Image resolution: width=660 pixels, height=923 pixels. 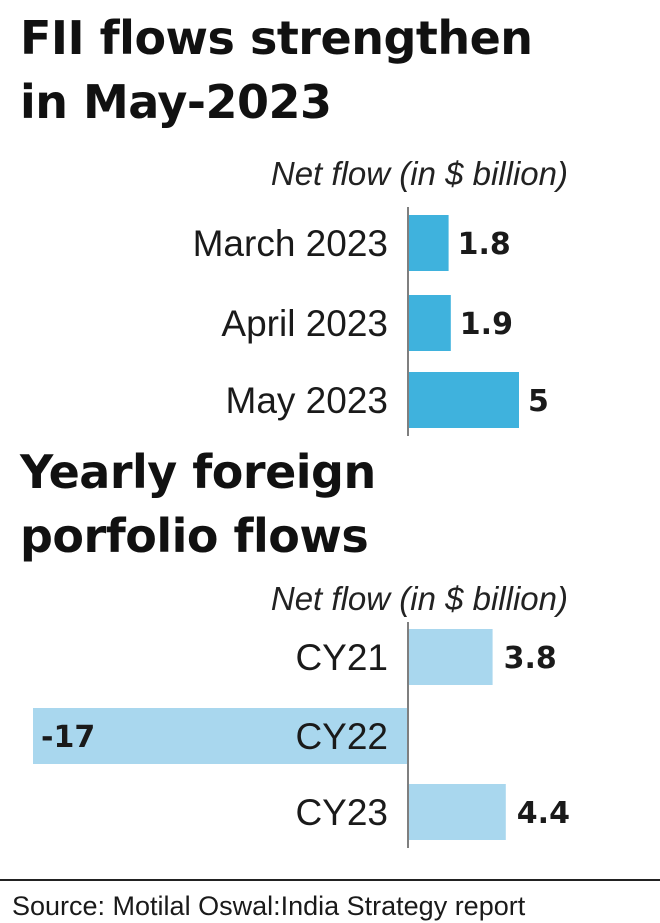 I want to click on chart1-plot: March 2023 1.8 April 2023 1.9 May 2023 5, so click(x=371, y=321).